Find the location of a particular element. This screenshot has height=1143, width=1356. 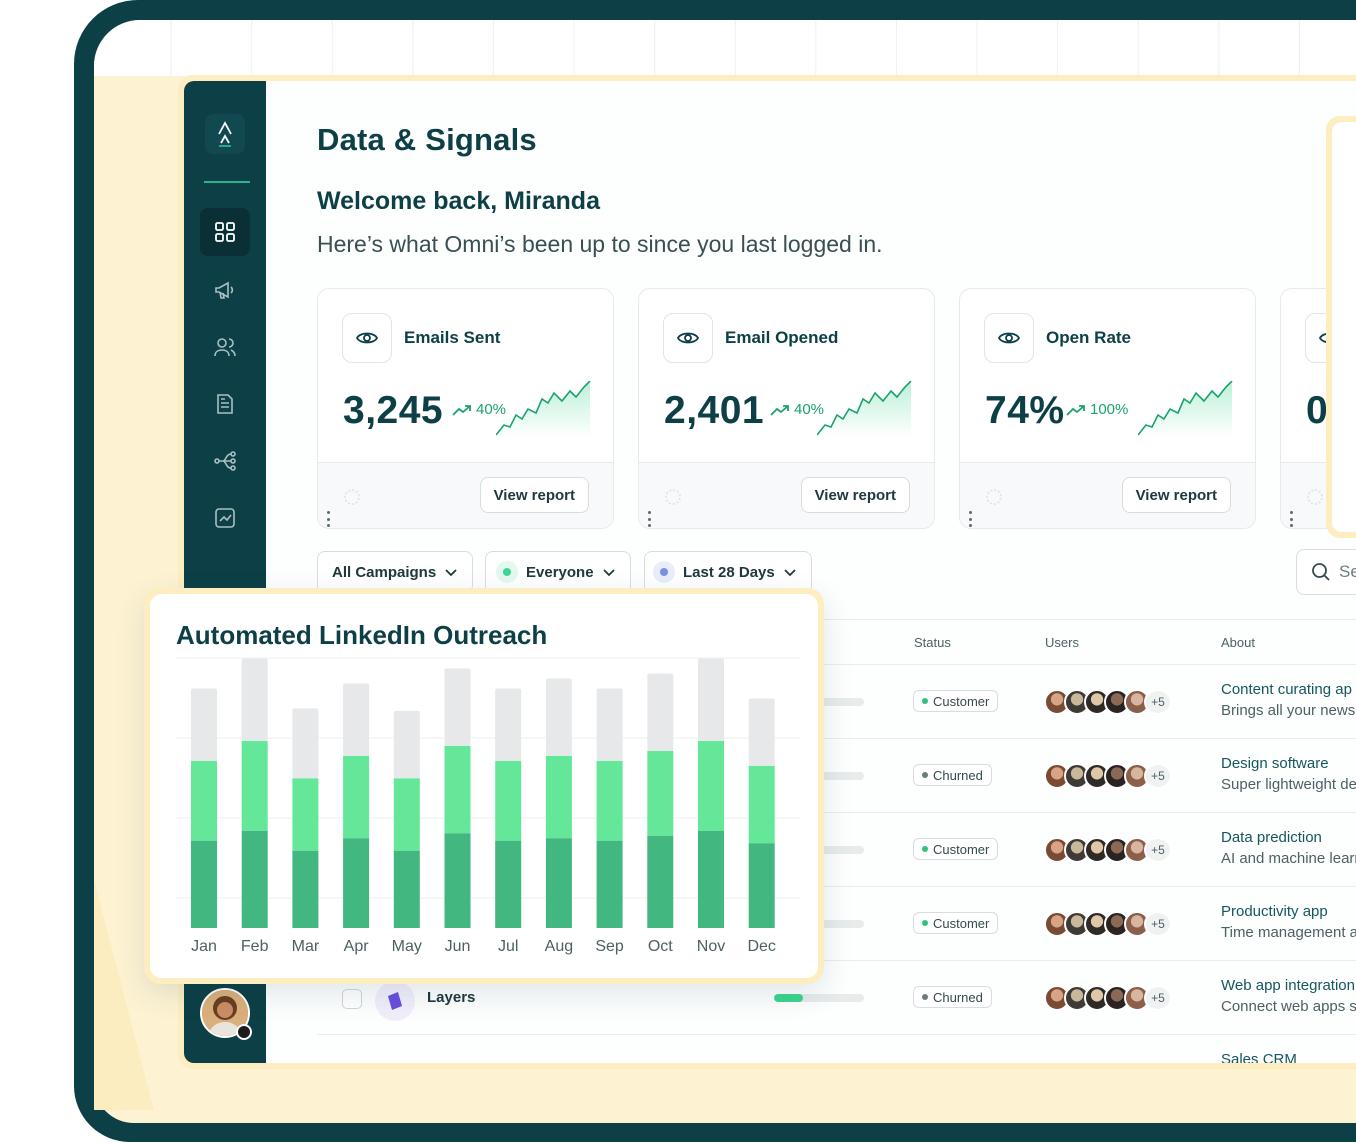

about-title: Design software is located at coordinates (1275, 763).